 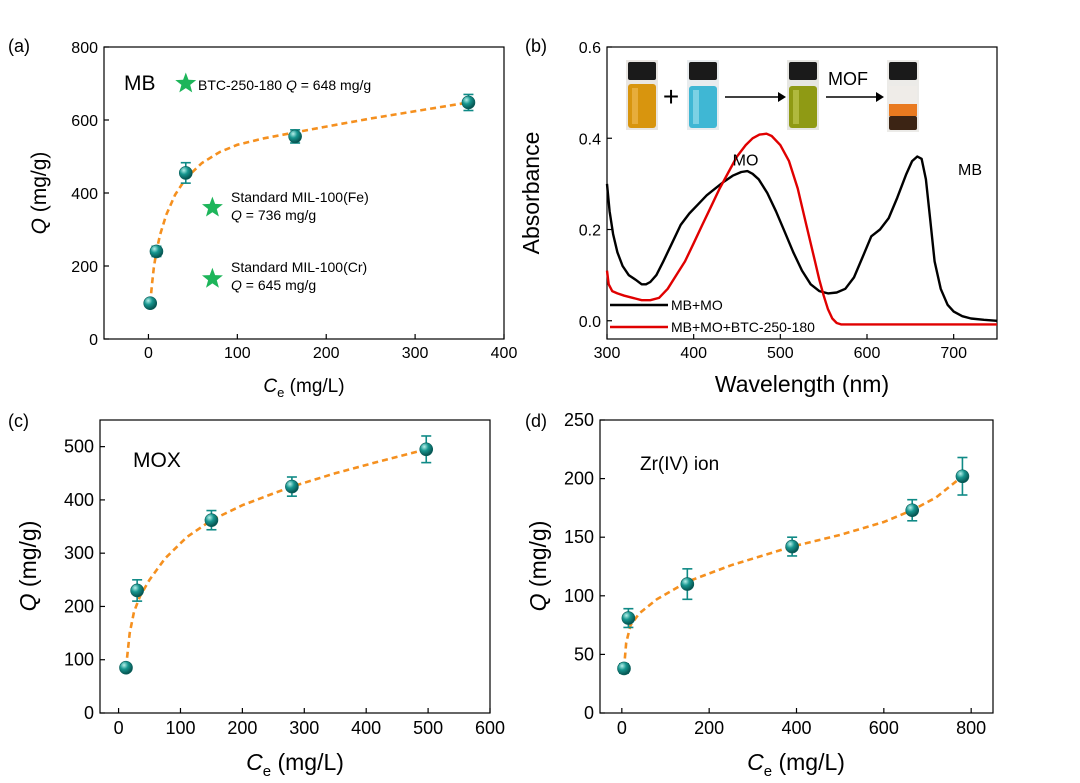 I want to click on series-label-d: Zr(IV) ion, so click(x=679, y=464).